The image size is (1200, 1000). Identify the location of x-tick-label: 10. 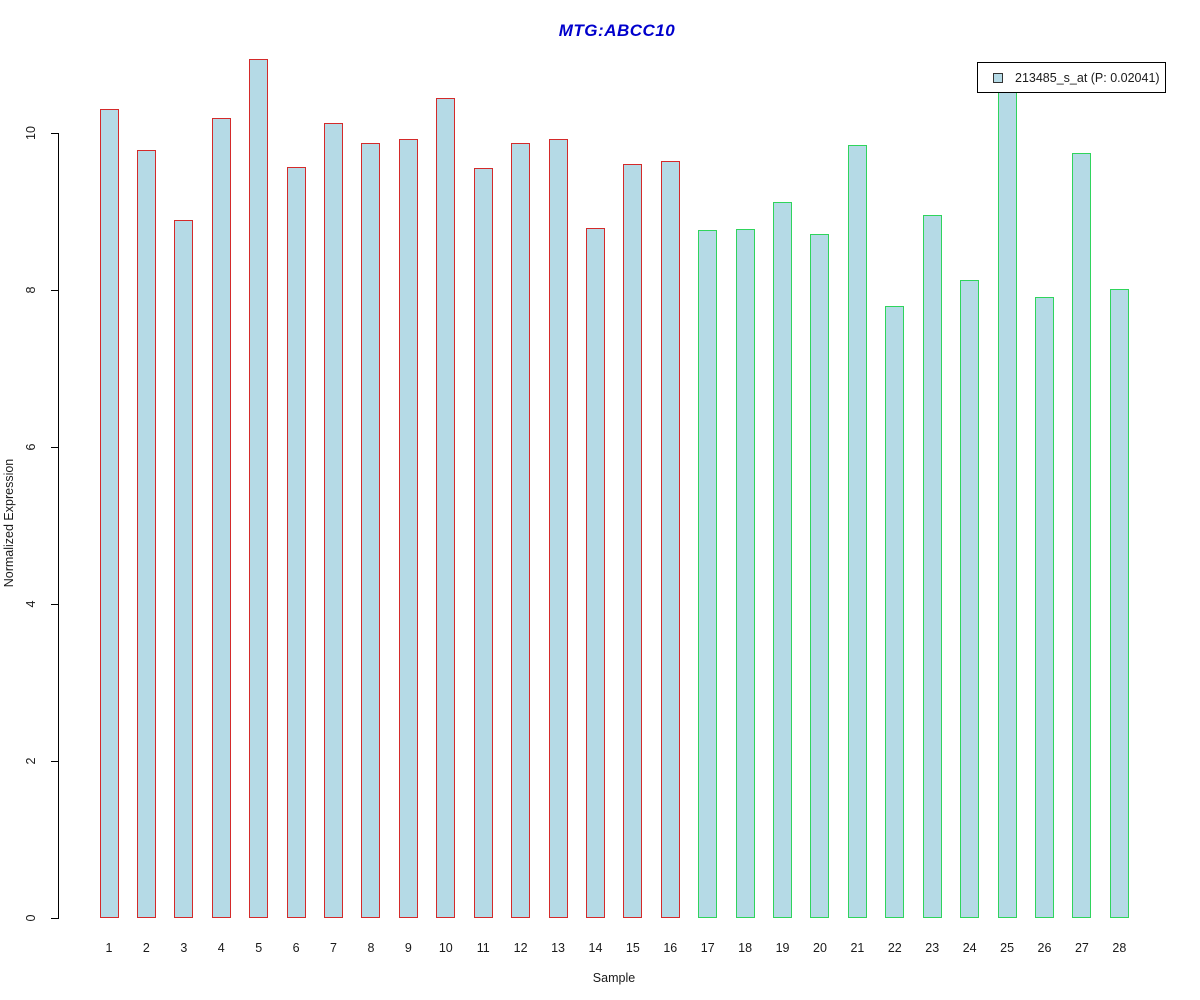
(445, 948).